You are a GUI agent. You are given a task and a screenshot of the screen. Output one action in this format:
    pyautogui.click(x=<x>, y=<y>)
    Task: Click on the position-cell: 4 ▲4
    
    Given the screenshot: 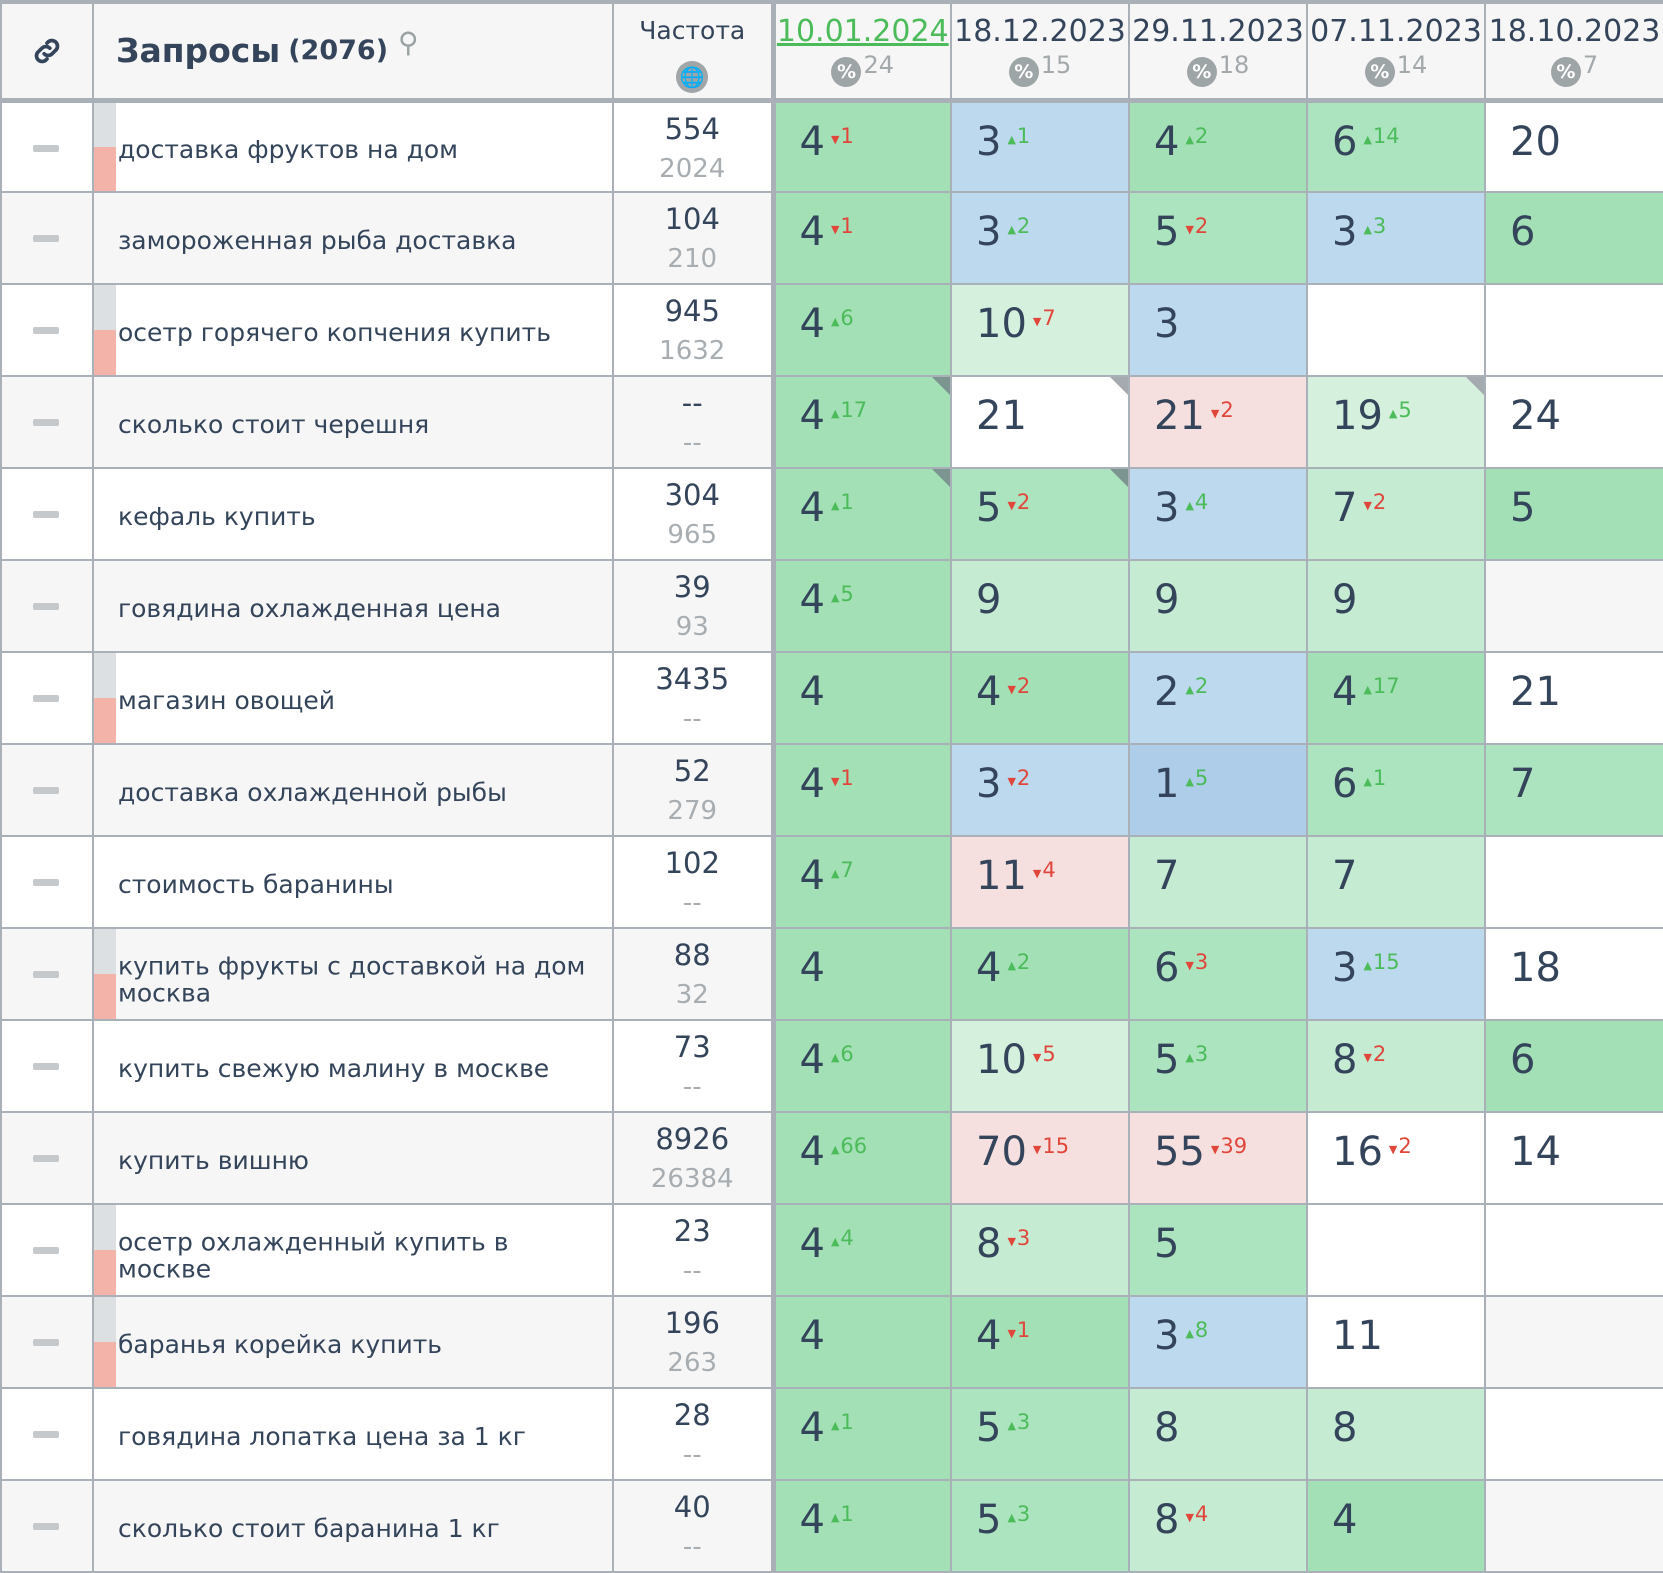 What is the action you would take?
    pyautogui.click(x=862, y=1250)
    